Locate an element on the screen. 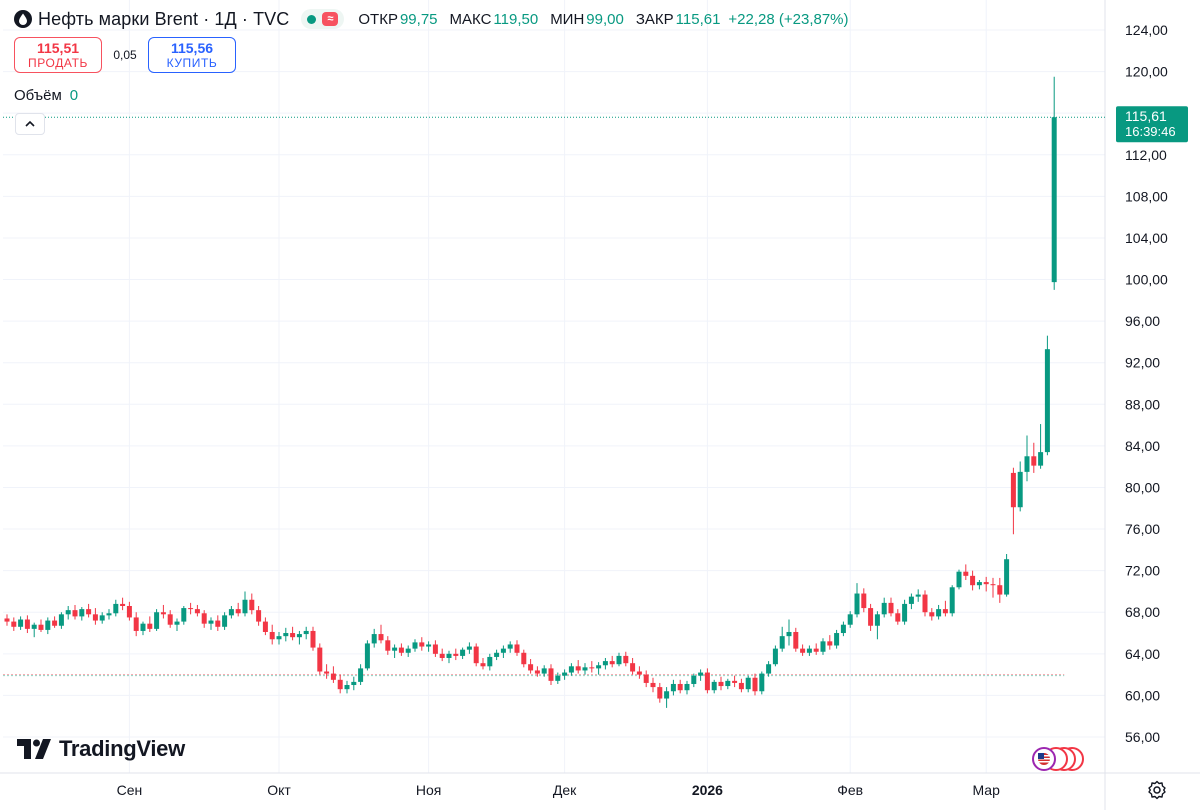 Image resolution: width=1200 pixels, height=810 pixels. last-price-tag: 115,61 16:39:46 is located at coordinates (1152, 124).